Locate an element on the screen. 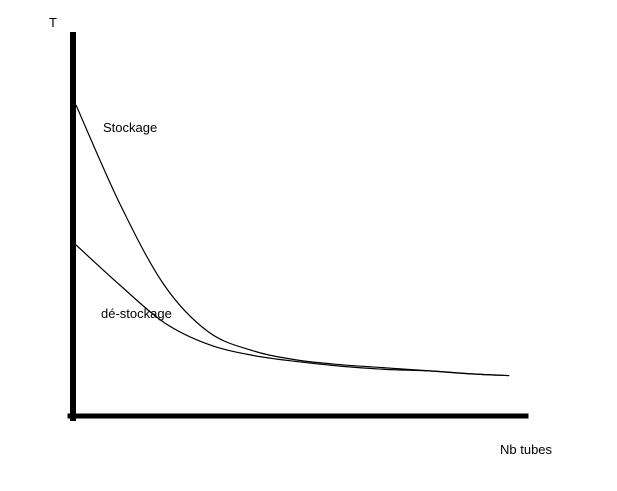 This screenshot has width=617, height=491. series-label-stockage: Stockage is located at coordinates (130, 127).